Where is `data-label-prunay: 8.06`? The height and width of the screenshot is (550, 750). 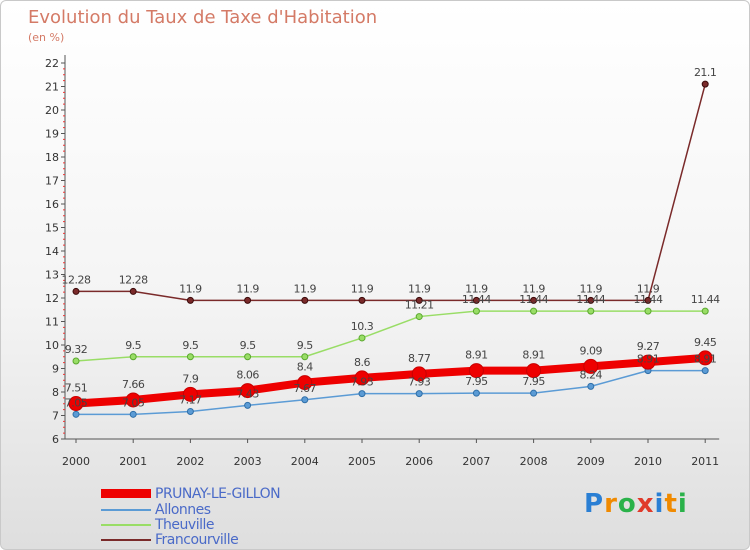
data-label-prunay: 8.06 is located at coordinates (247, 375).